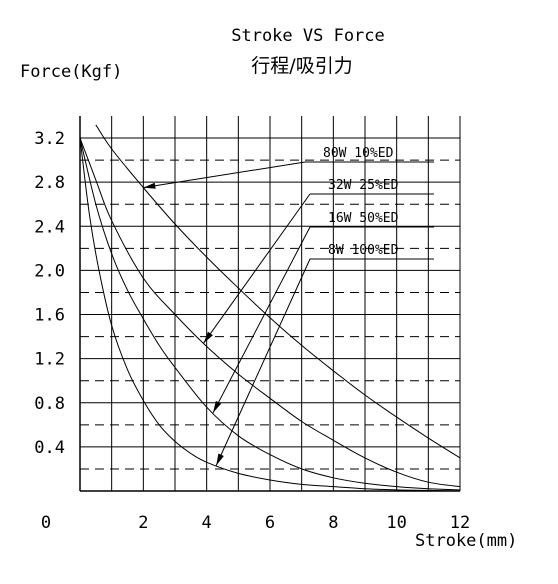  What do you see at coordinates (49, 227) in the screenshot?
I see `y-tick-label: 2.4` at bounding box center [49, 227].